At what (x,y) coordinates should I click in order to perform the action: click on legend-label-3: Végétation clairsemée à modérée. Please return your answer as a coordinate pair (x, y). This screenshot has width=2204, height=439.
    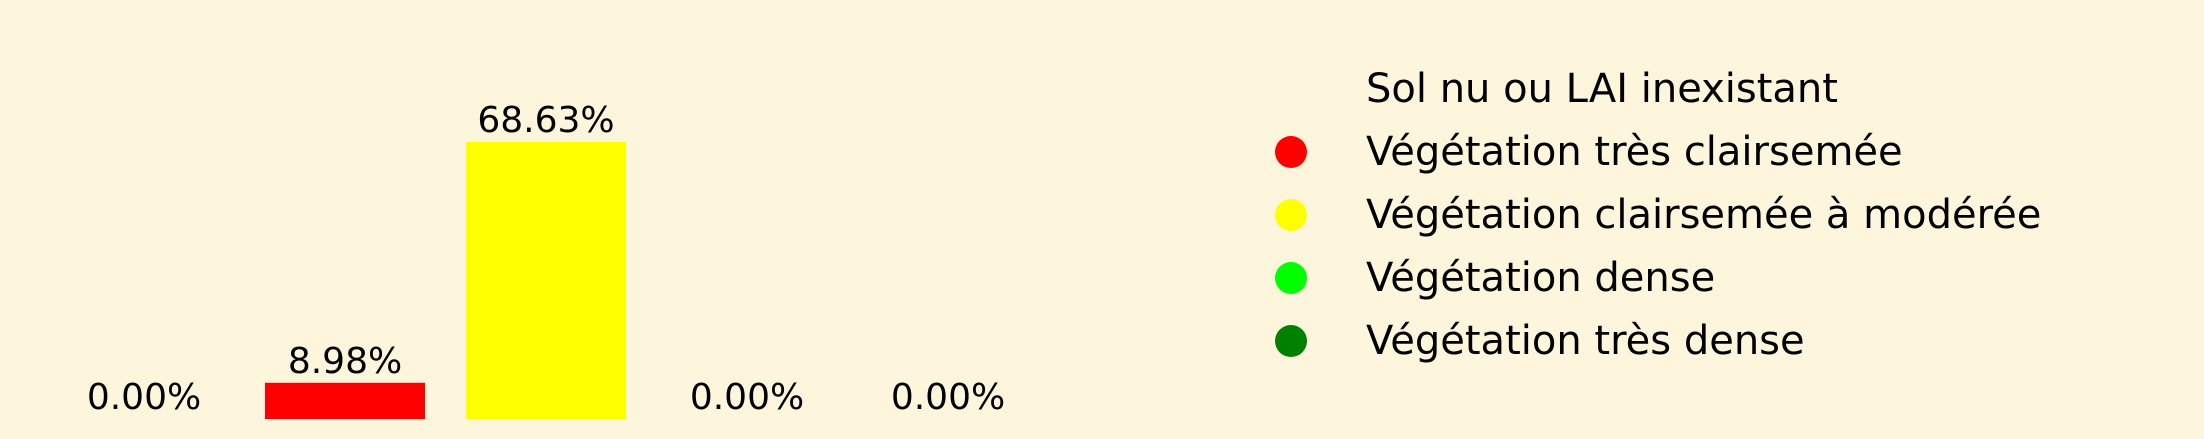
    Looking at the image, I should click on (1703, 215).